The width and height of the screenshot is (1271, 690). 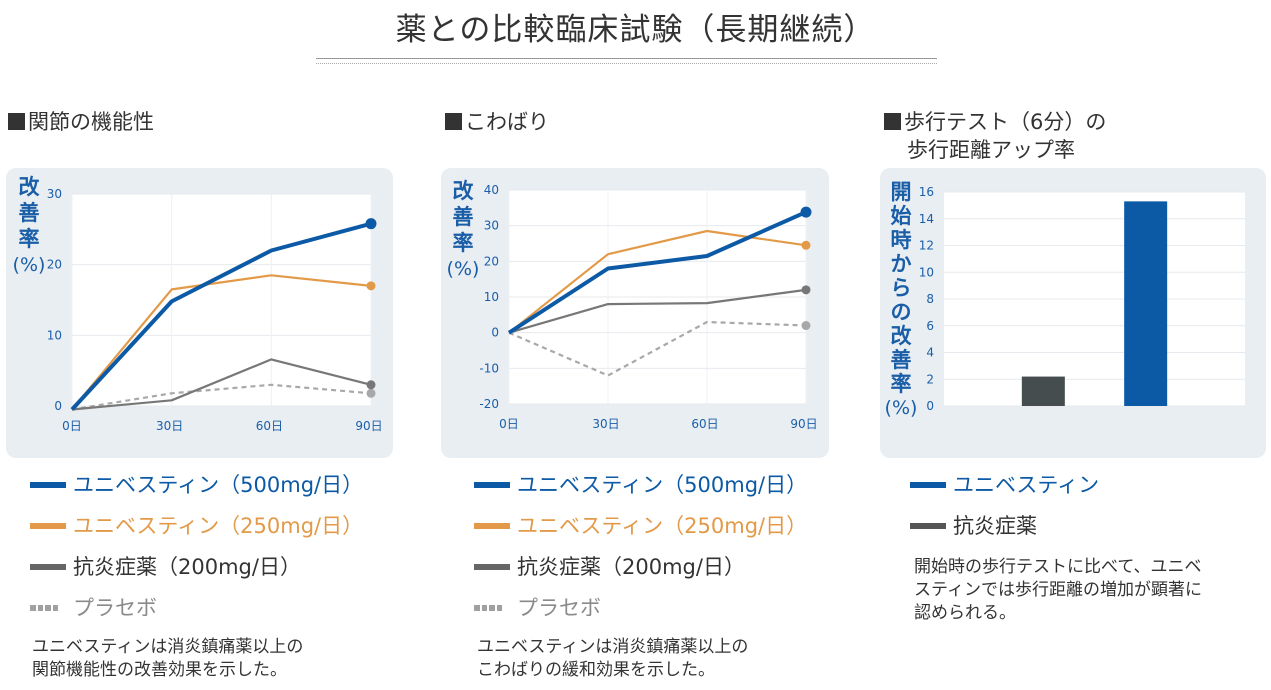 I want to click on legend-label: 抗炎症薬, so click(x=995, y=526).